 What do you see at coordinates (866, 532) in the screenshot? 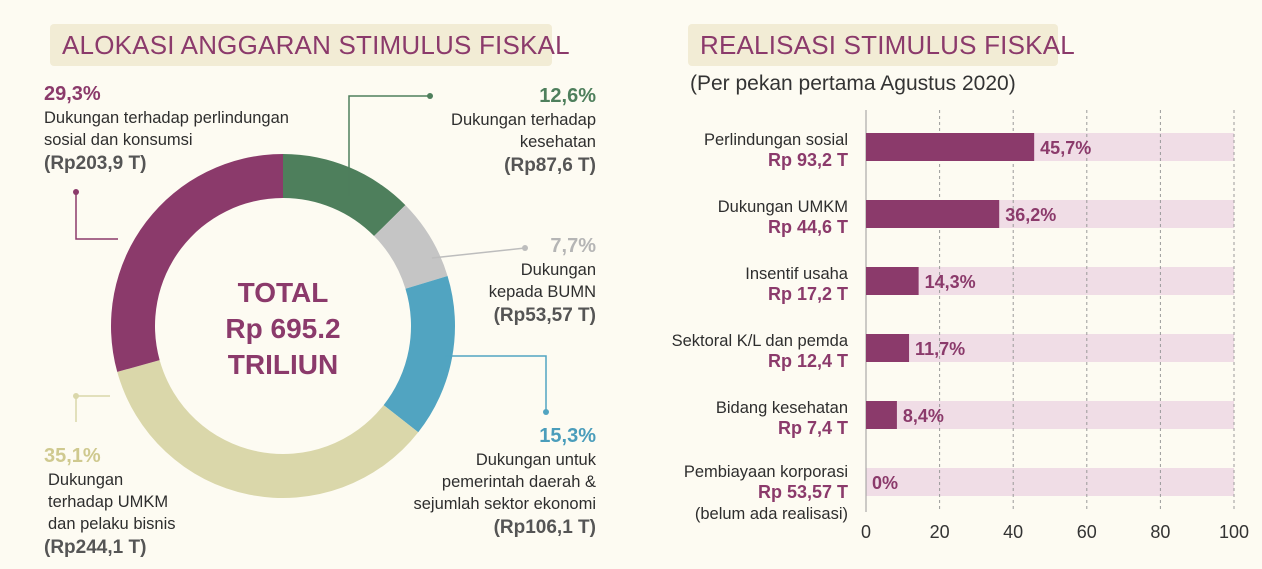
I see `x-tick-label-0: 0` at bounding box center [866, 532].